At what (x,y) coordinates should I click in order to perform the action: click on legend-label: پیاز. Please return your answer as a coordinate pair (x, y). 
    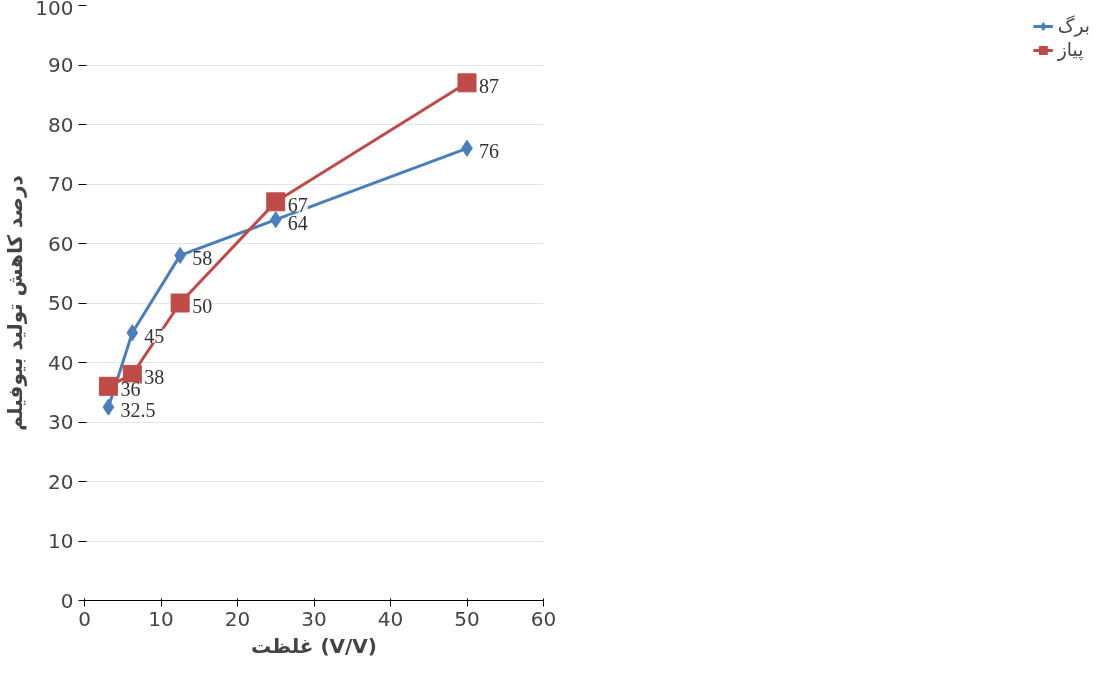
    Looking at the image, I should click on (1070, 49).